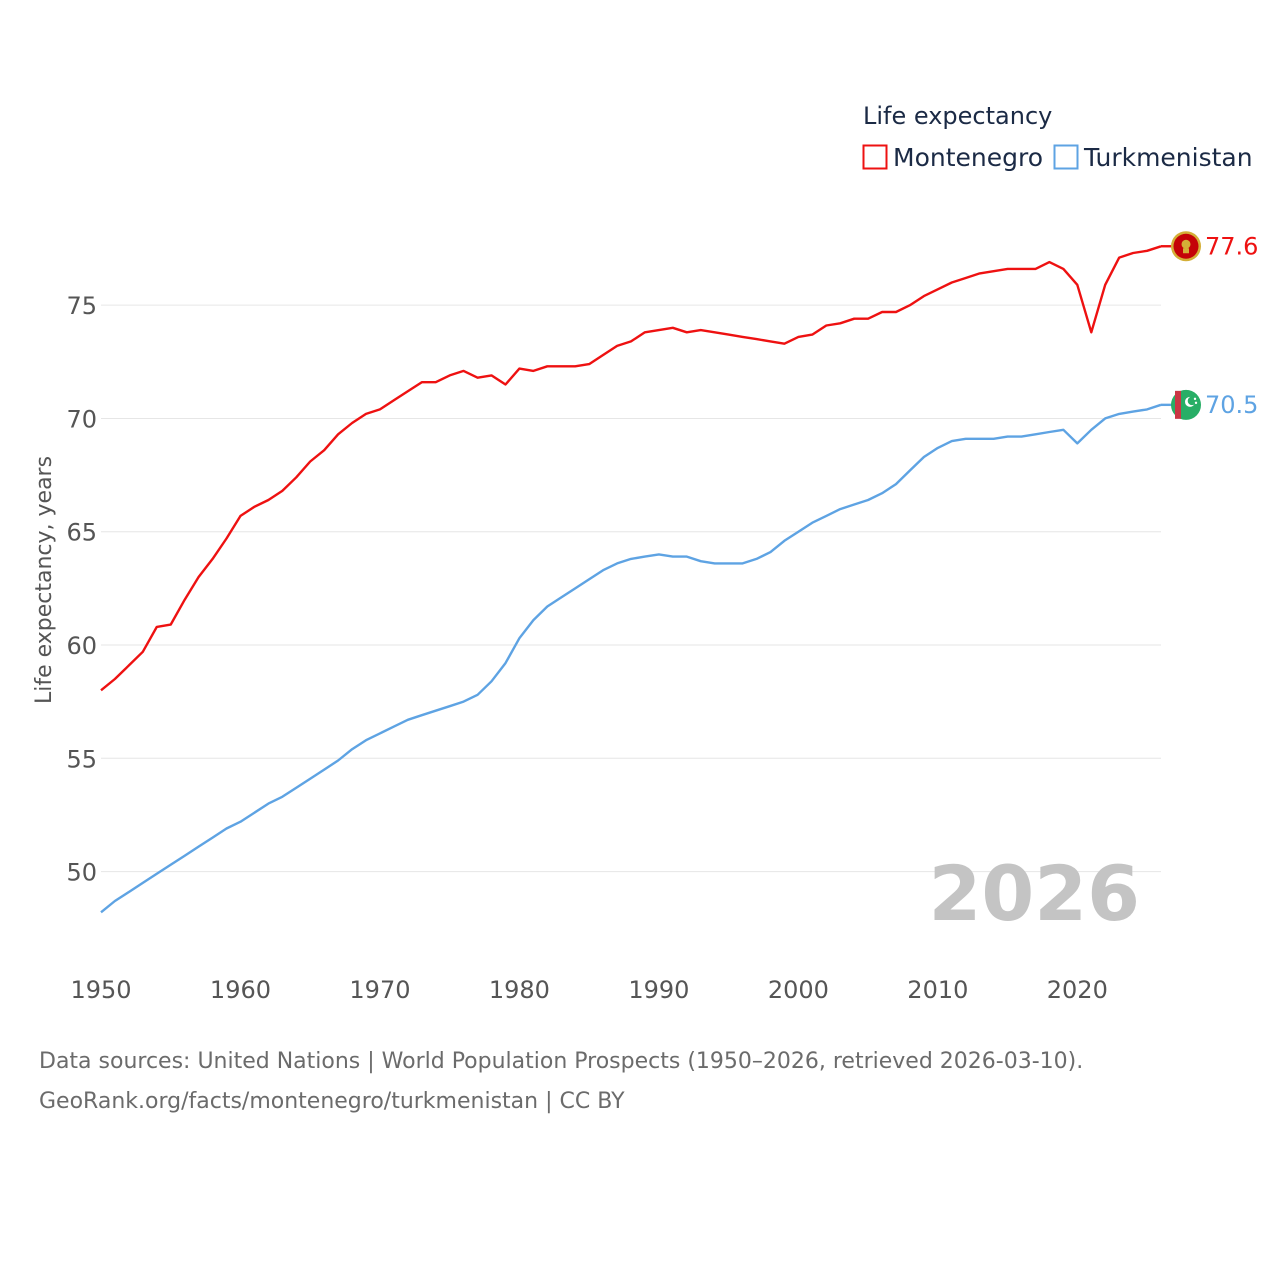  I want to click on y-axis-ticks: 50 55 60 65 70 75, so click(81, 589).